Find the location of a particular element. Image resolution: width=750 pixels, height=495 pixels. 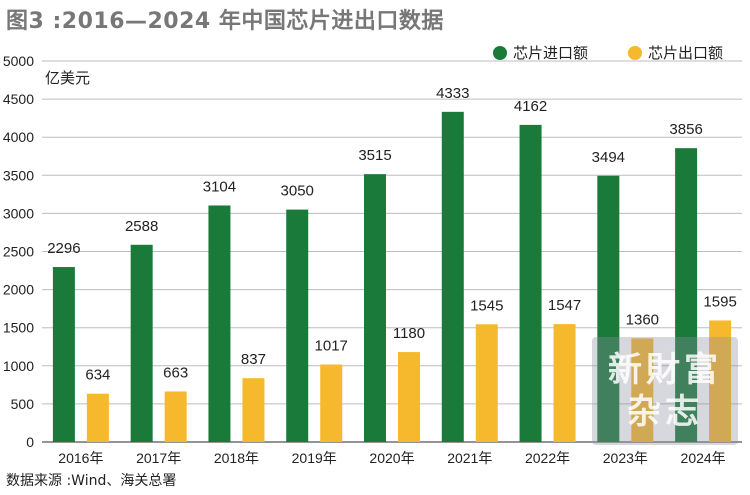

watermark-line1: 新財富 is located at coordinates (665, 370).